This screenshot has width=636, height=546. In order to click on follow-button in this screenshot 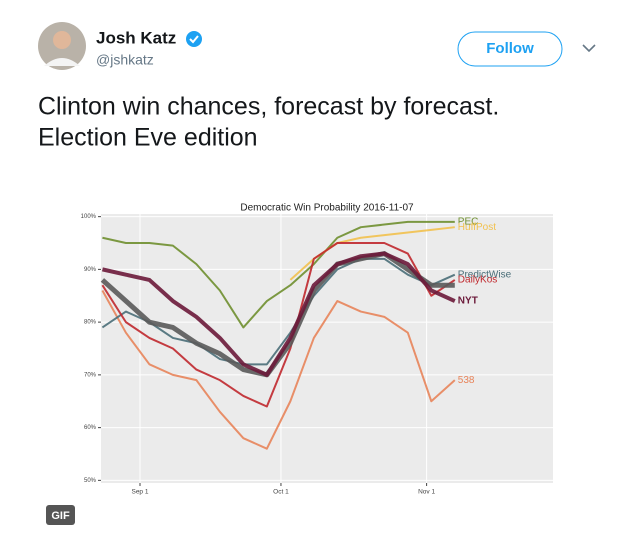, I will do `click(510, 49)`.